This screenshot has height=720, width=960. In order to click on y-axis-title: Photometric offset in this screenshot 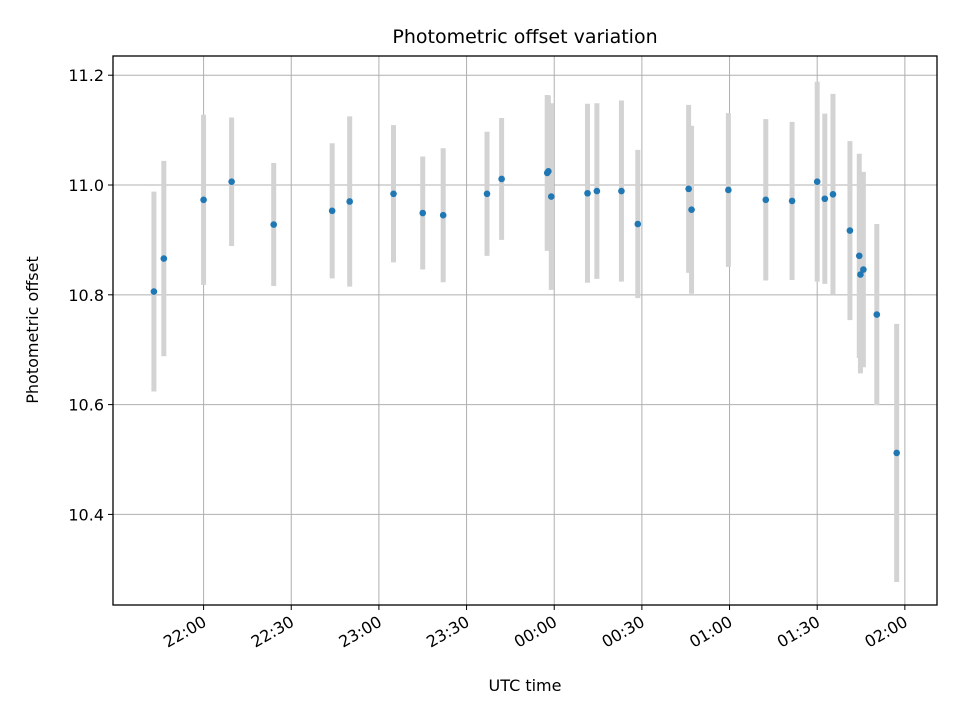, I will do `click(32, 330)`.